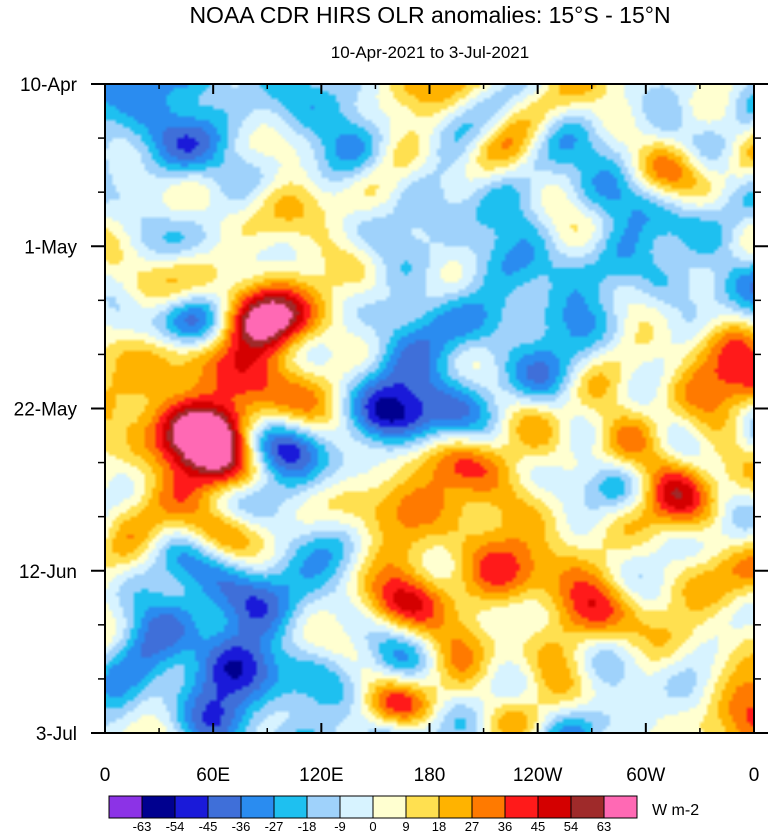 The image size is (774, 834). What do you see at coordinates (571, 826) in the screenshot?
I see `colorbar-label: 54` at bounding box center [571, 826].